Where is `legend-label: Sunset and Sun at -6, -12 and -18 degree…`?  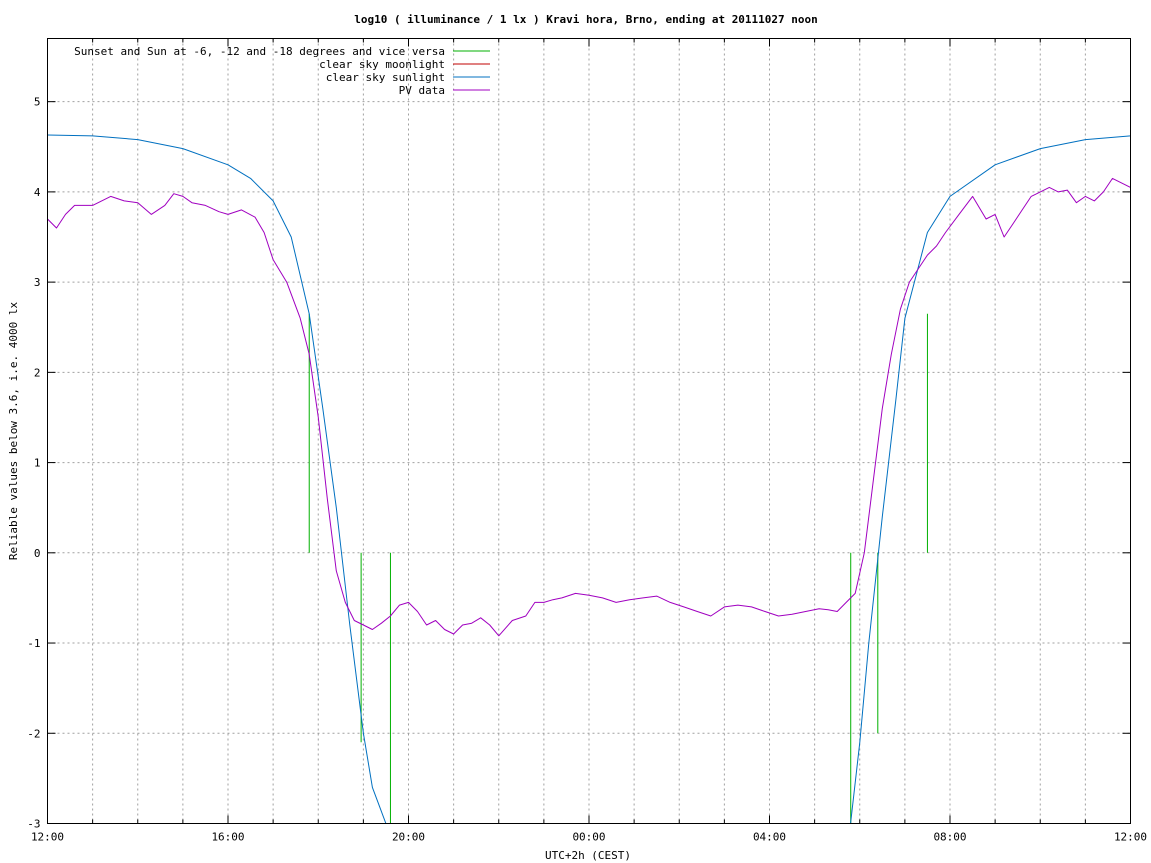 legend-label: Sunset and Sun at -6, -12 and -18 degree… is located at coordinates (259, 51).